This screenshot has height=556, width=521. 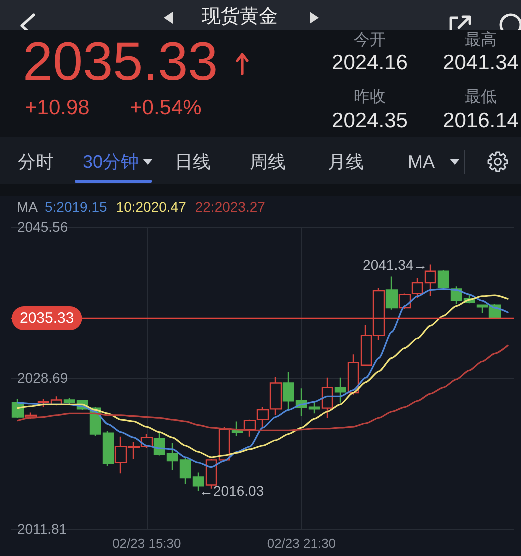 What do you see at coordinates (193, 162) in the screenshot?
I see `text: 日线` at bounding box center [193, 162].